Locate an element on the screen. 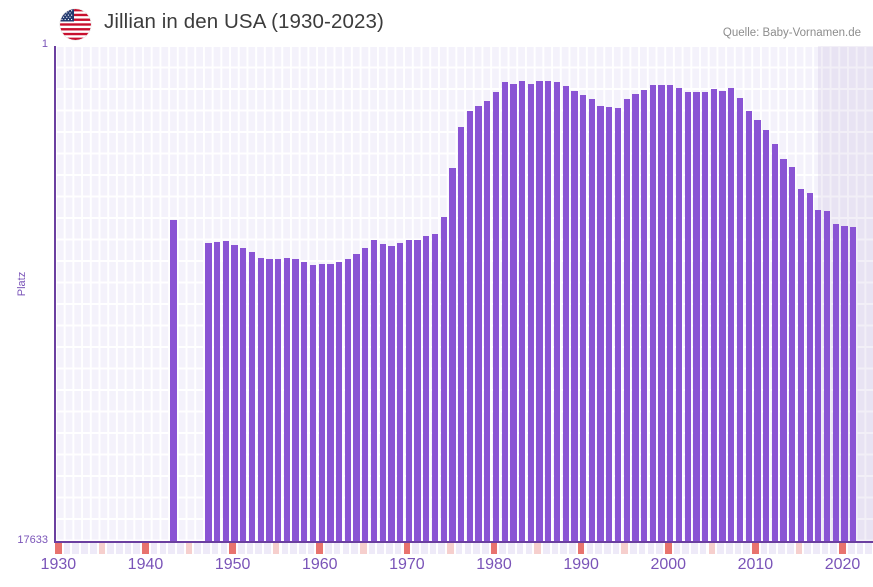  us-flag-icon is located at coordinates (75, 24).